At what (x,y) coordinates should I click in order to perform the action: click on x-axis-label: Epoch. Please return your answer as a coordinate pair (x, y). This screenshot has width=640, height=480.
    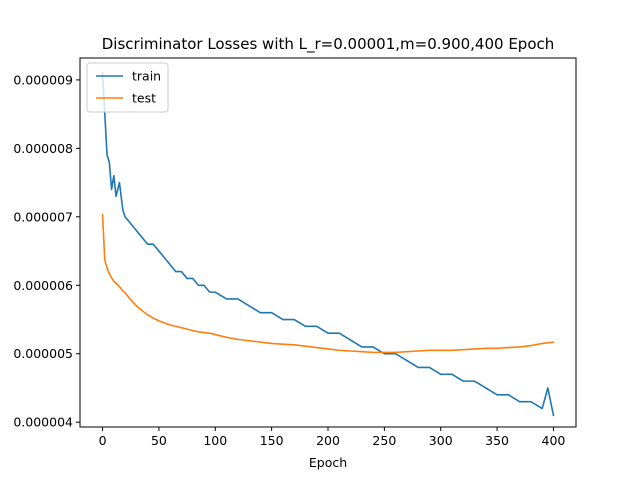
    Looking at the image, I should click on (328, 462).